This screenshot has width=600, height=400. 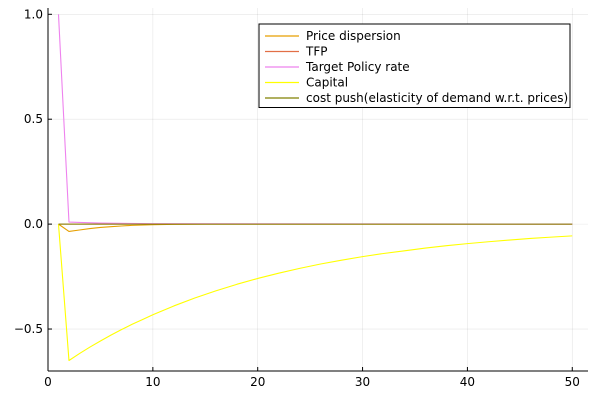 What do you see at coordinates (152, 382) in the screenshot?
I see `x-tick-label: 10` at bounding box center [152, 382].